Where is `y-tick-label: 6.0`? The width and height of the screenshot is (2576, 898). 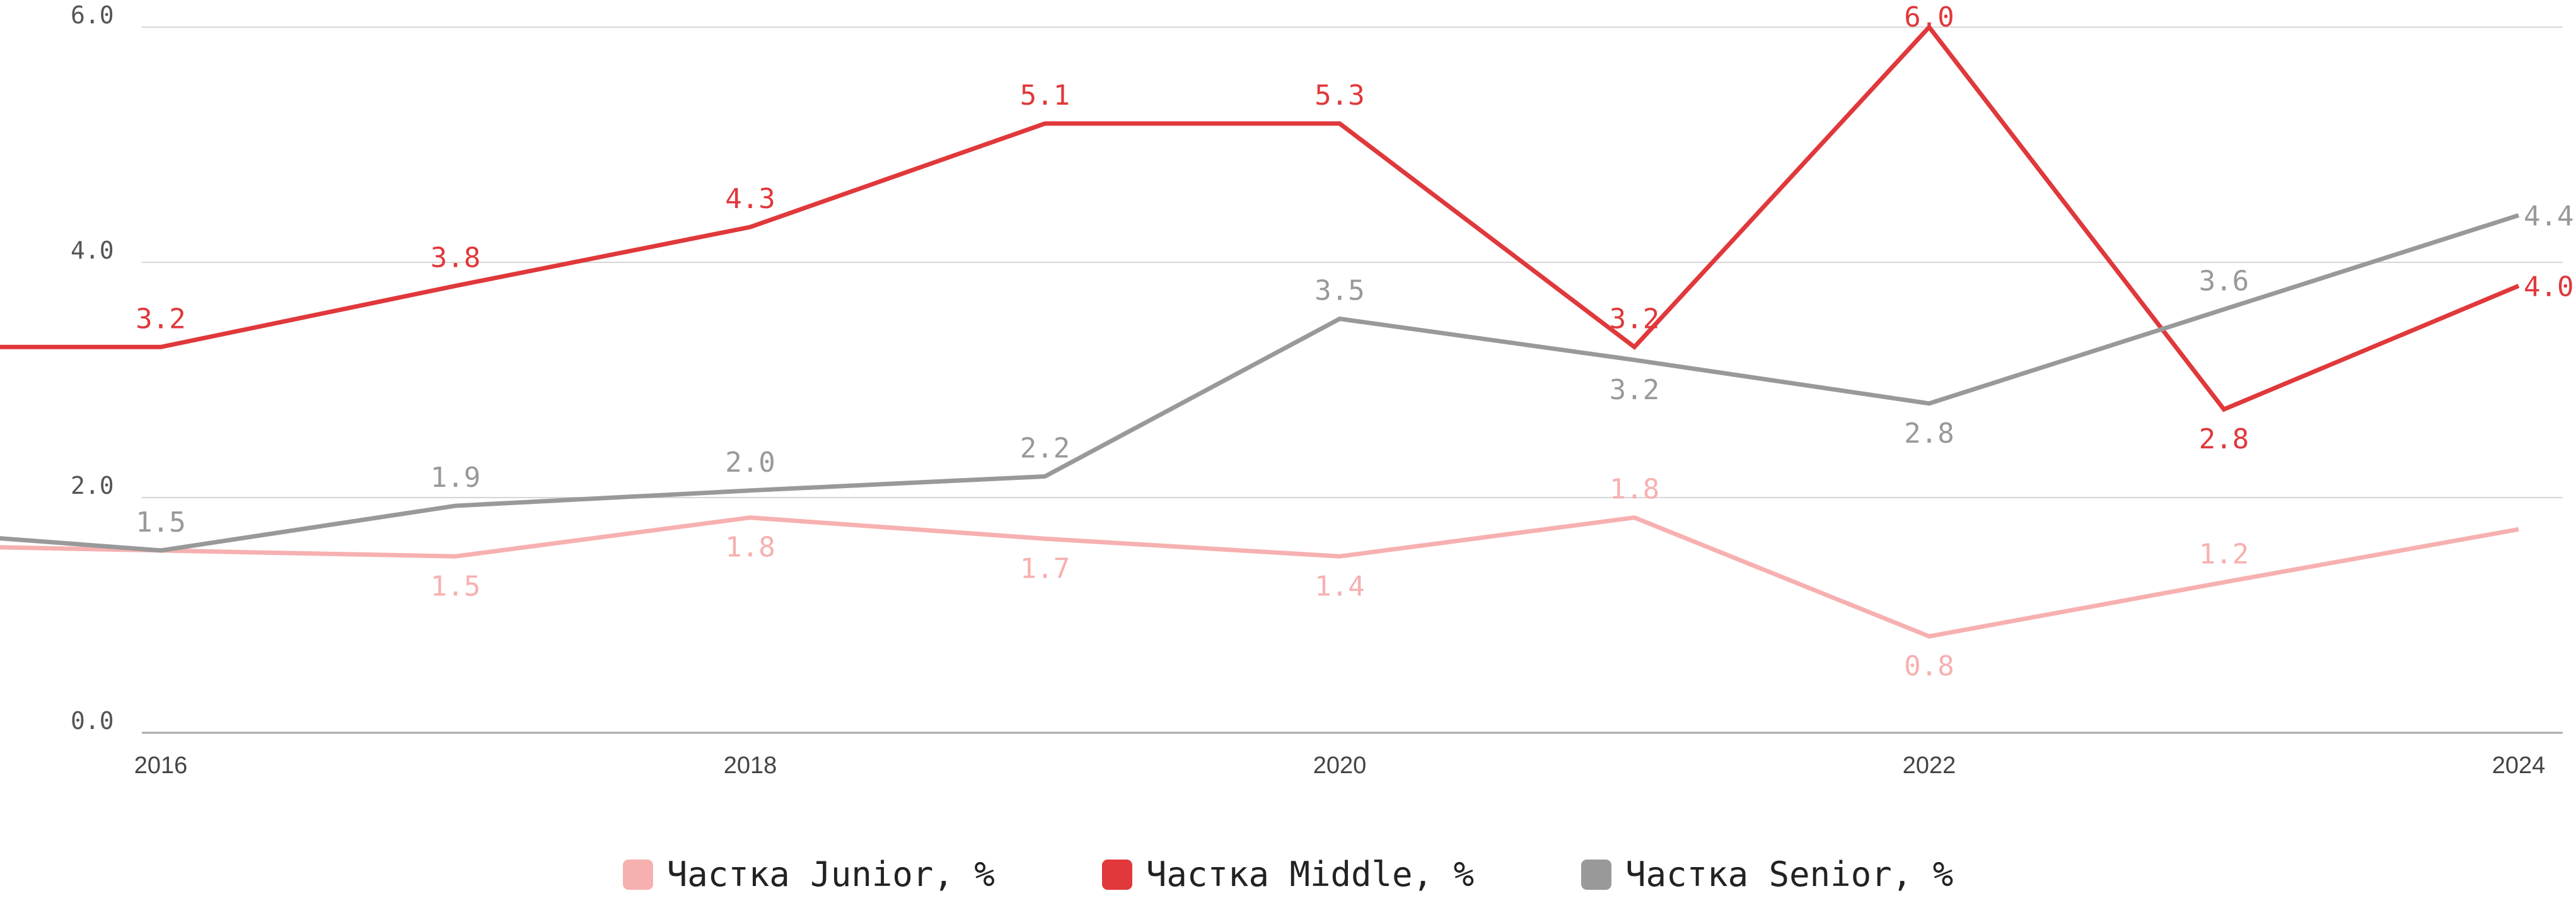 y-tick-label: 6.0 is located at coordinates (93, 15).